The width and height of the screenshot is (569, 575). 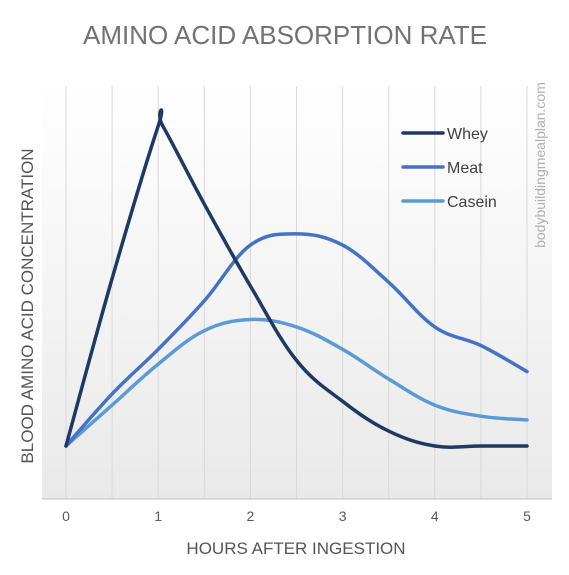 What do you see at coordinates (251, 516) in the screenshot?
I see `x-tick-label: 2` at bounding box center [251, 516].